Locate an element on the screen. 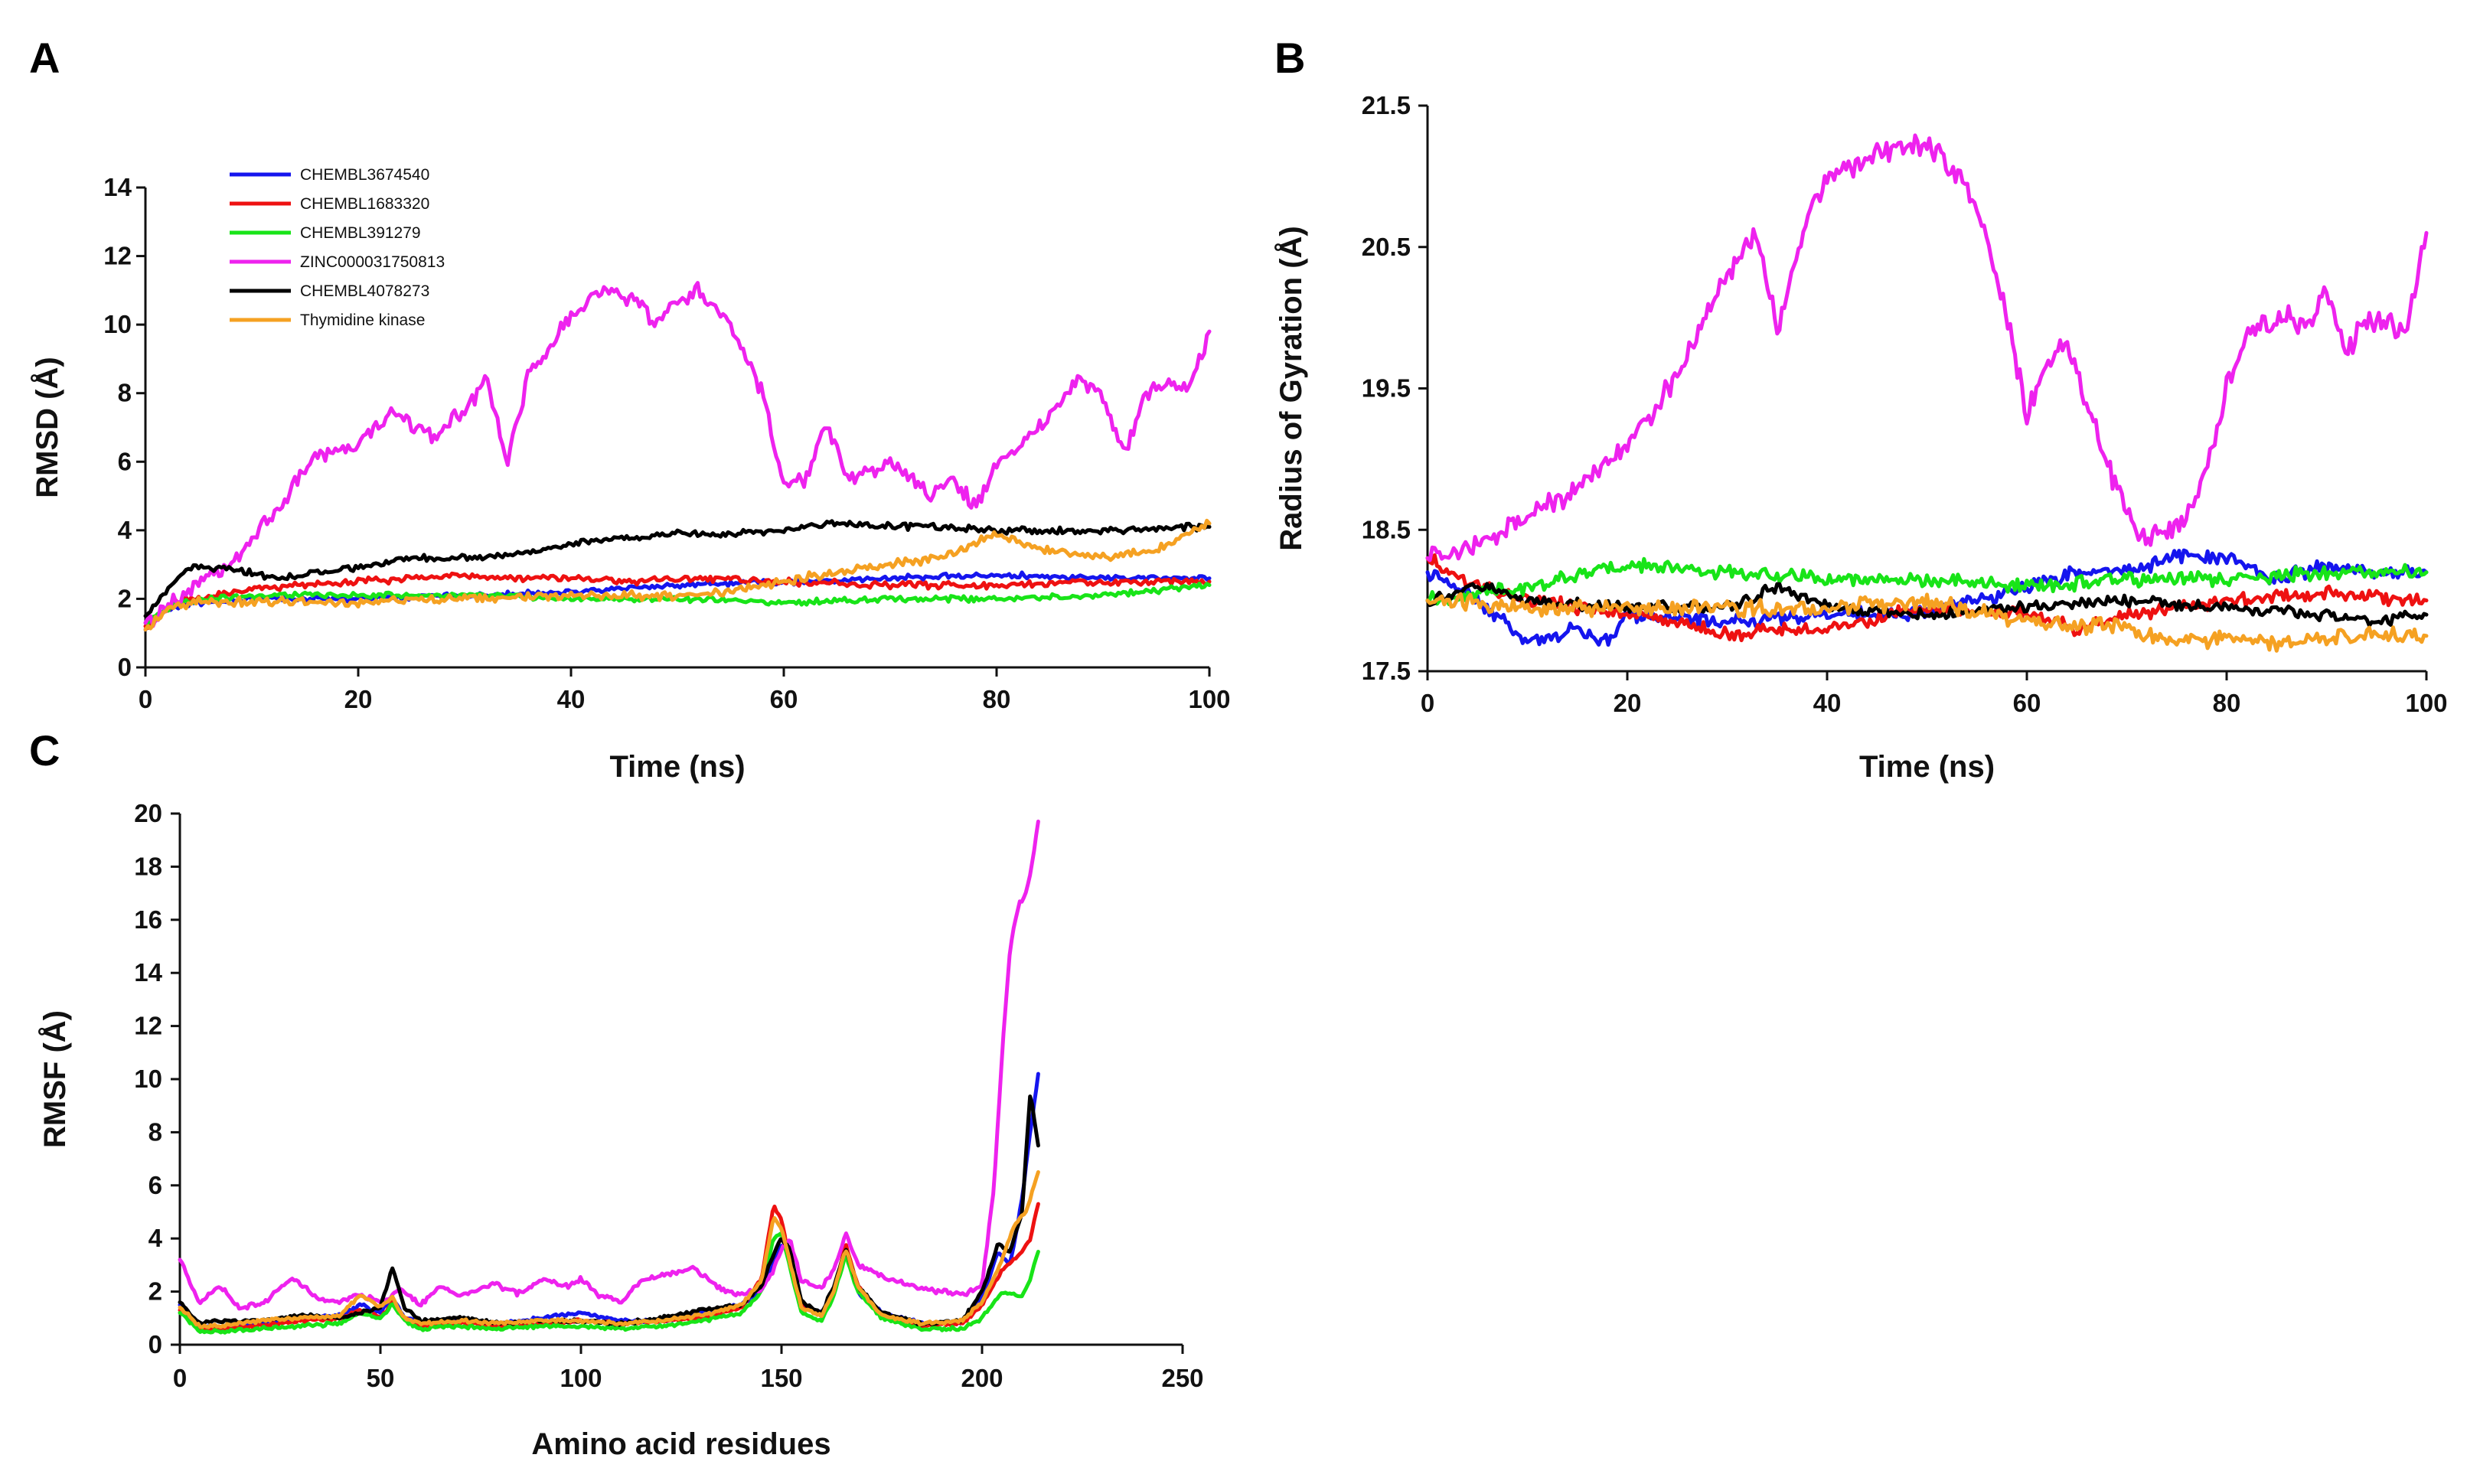  legend-entry: CHEMBL1683320 is located at coordinates (364, 204).